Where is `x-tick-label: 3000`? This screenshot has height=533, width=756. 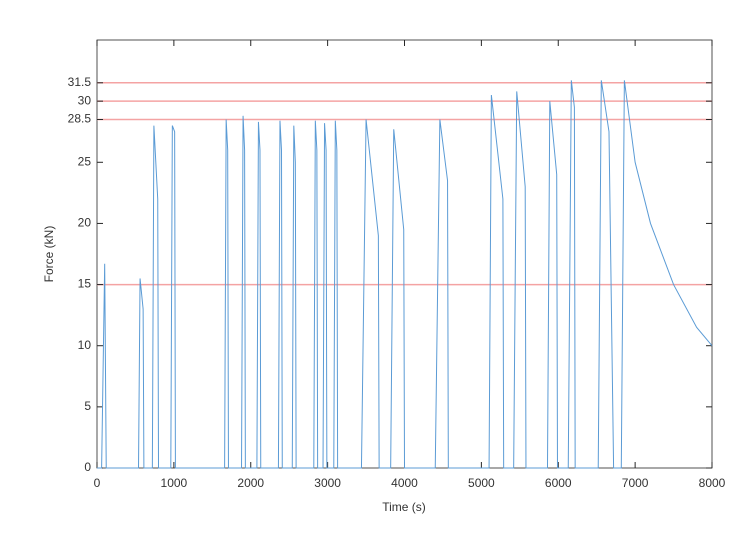
x-tick-label: 3000 is located at coordinates (327, 483).